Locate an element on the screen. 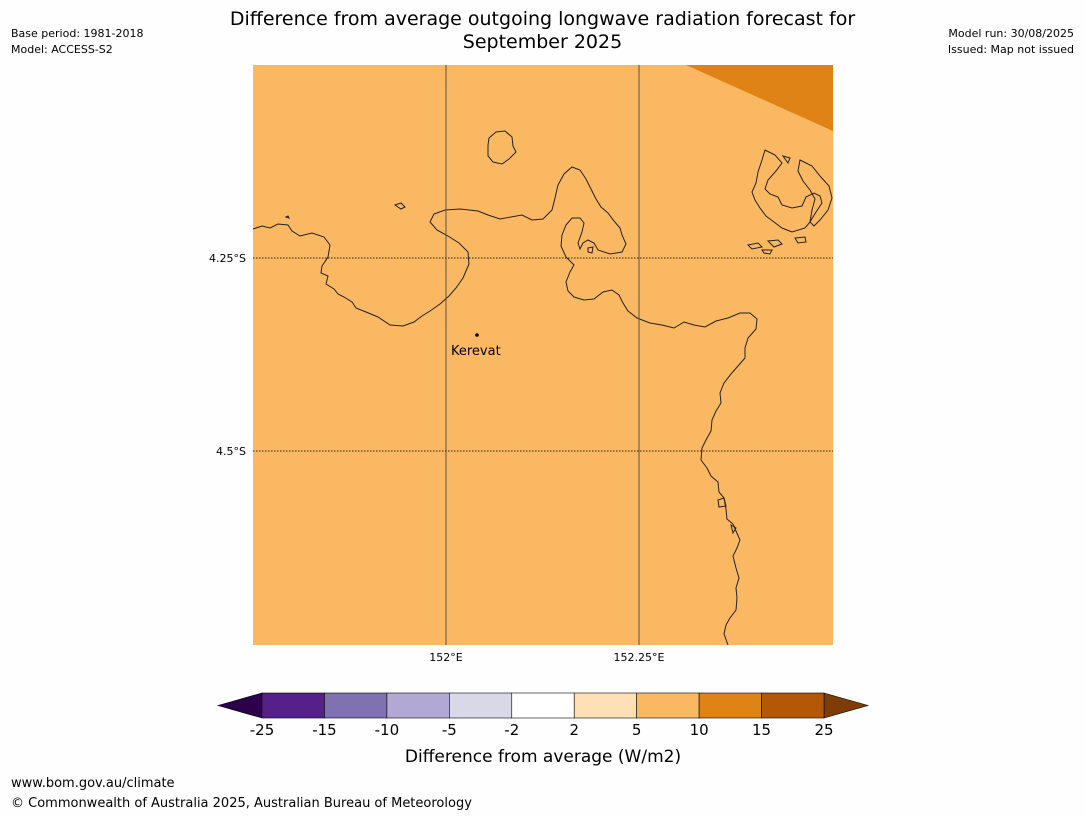 The image size is (1085, 816). lon-label-152-25: 152.25°E is located at coordinates (639, 657).